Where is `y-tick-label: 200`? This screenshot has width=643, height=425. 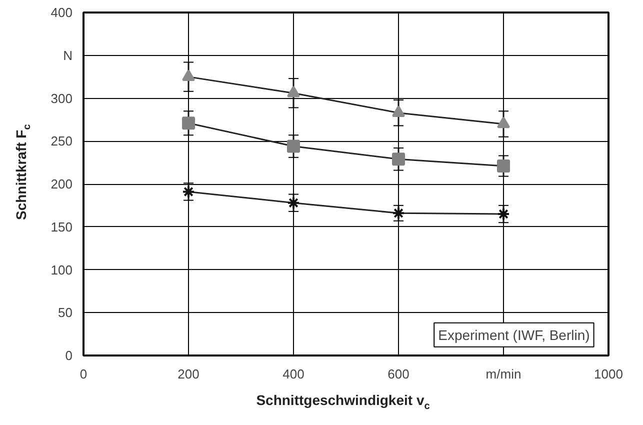
y-tick-label: 200 is located at coordinates (61, 184).